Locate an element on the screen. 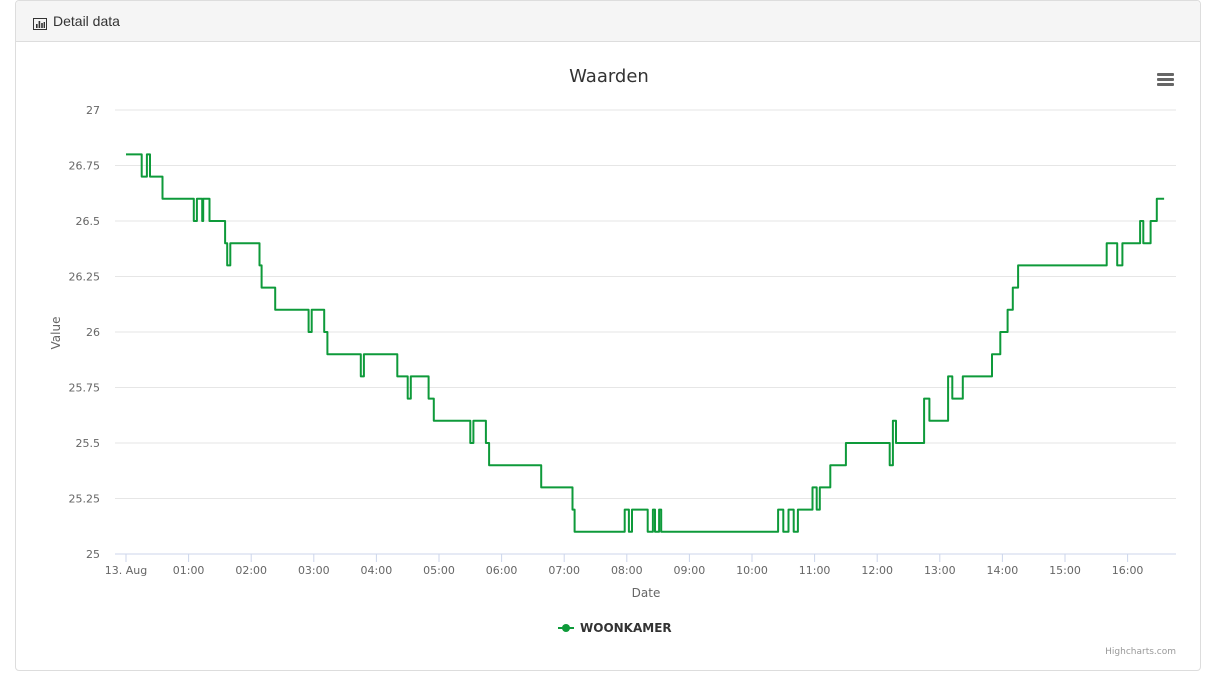 Image resolution: width=1216 pixels, height=693 pixels. panel-heading: Detail data is located at coordinates (608, 21).